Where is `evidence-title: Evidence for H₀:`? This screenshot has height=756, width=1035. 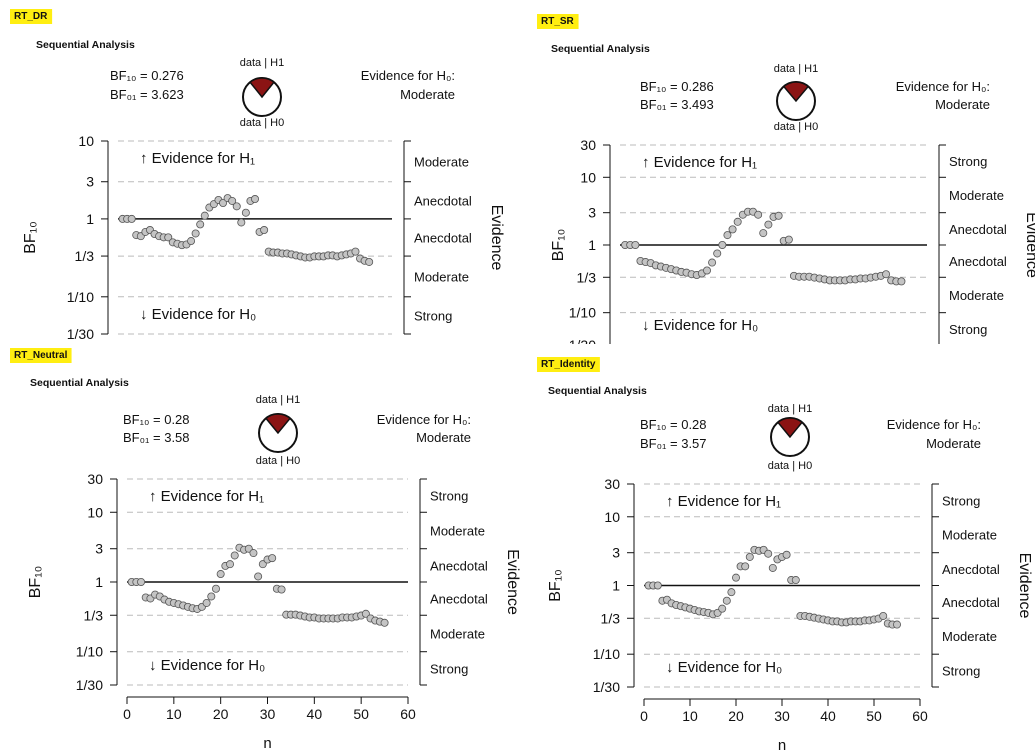 evidence-title: Evidence for H₀: is located at coordinates (408, 75).